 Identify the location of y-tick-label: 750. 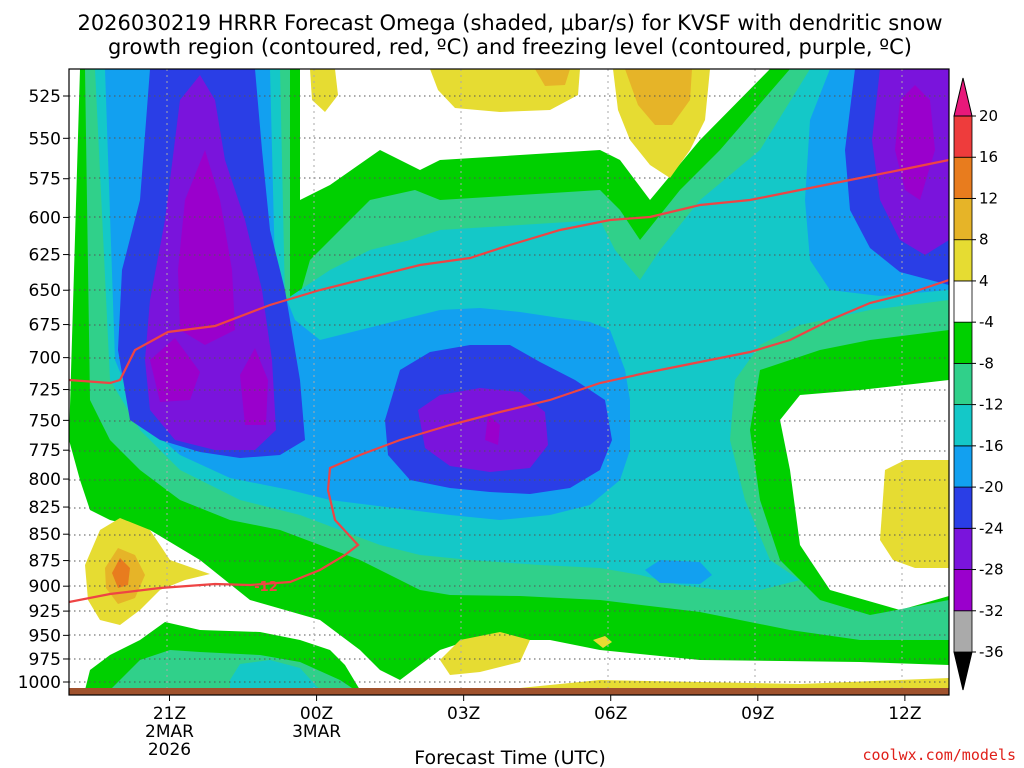
(45, 421).